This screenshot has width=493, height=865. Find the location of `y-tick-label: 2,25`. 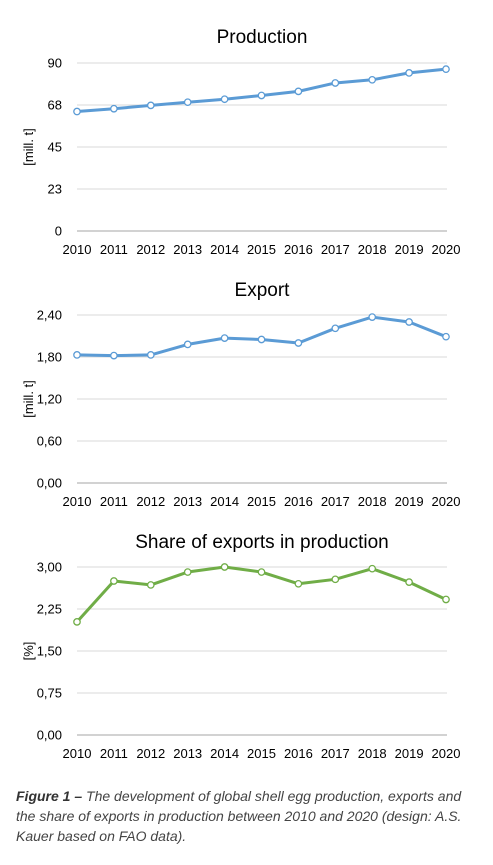

y-tick-label: 2,25 is located at coordinates (49, 609).